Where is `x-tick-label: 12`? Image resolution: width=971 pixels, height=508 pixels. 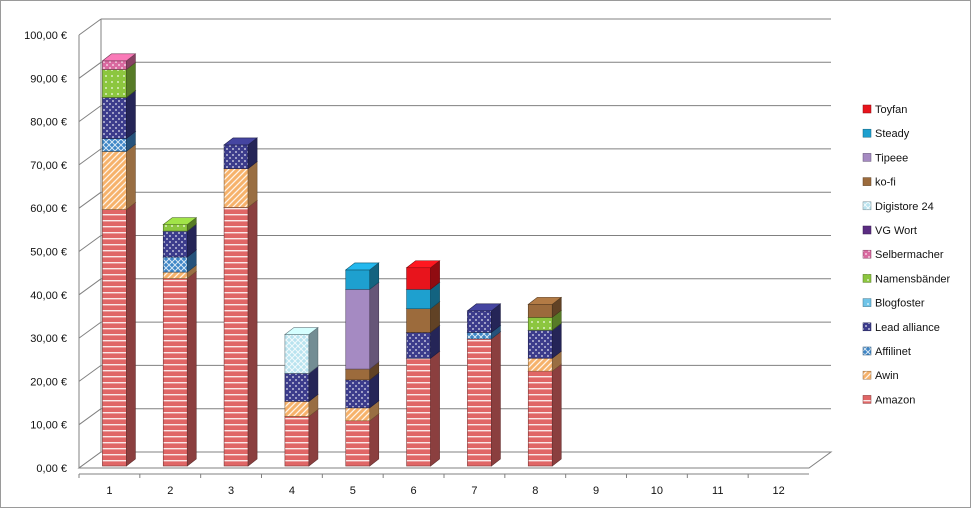
x-tick-label: 12 is located at coordinates (778, 491).